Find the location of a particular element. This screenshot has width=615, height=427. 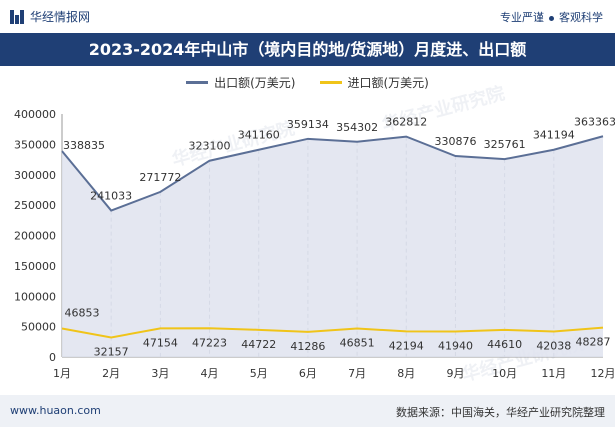

slogan-left: 专业严谨 is located at coordinates (522, 17).